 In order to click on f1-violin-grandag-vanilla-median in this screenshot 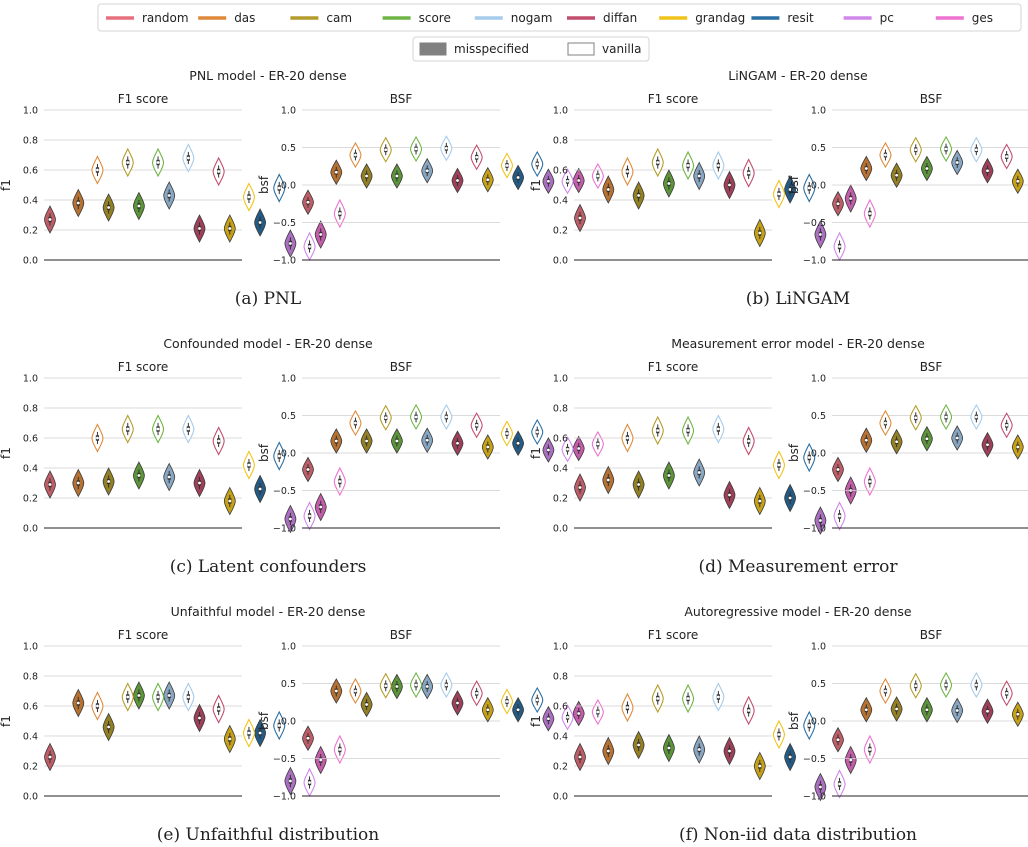, I will do `click(249, 465)`.